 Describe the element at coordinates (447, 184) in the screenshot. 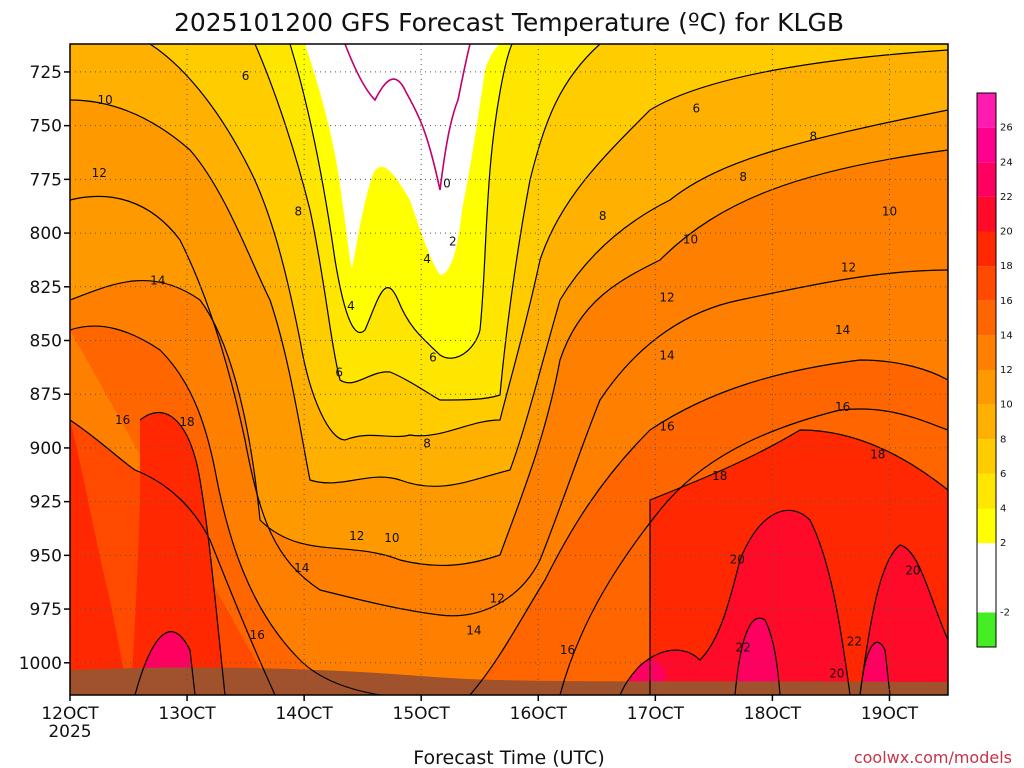

I see `contour-label: 0` at that location.